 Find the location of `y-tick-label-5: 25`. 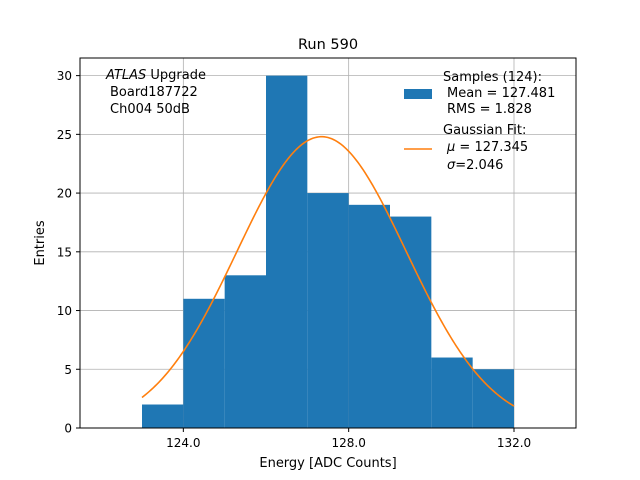

y-tick-label-5: 25 is located at coordinates (64, 135).